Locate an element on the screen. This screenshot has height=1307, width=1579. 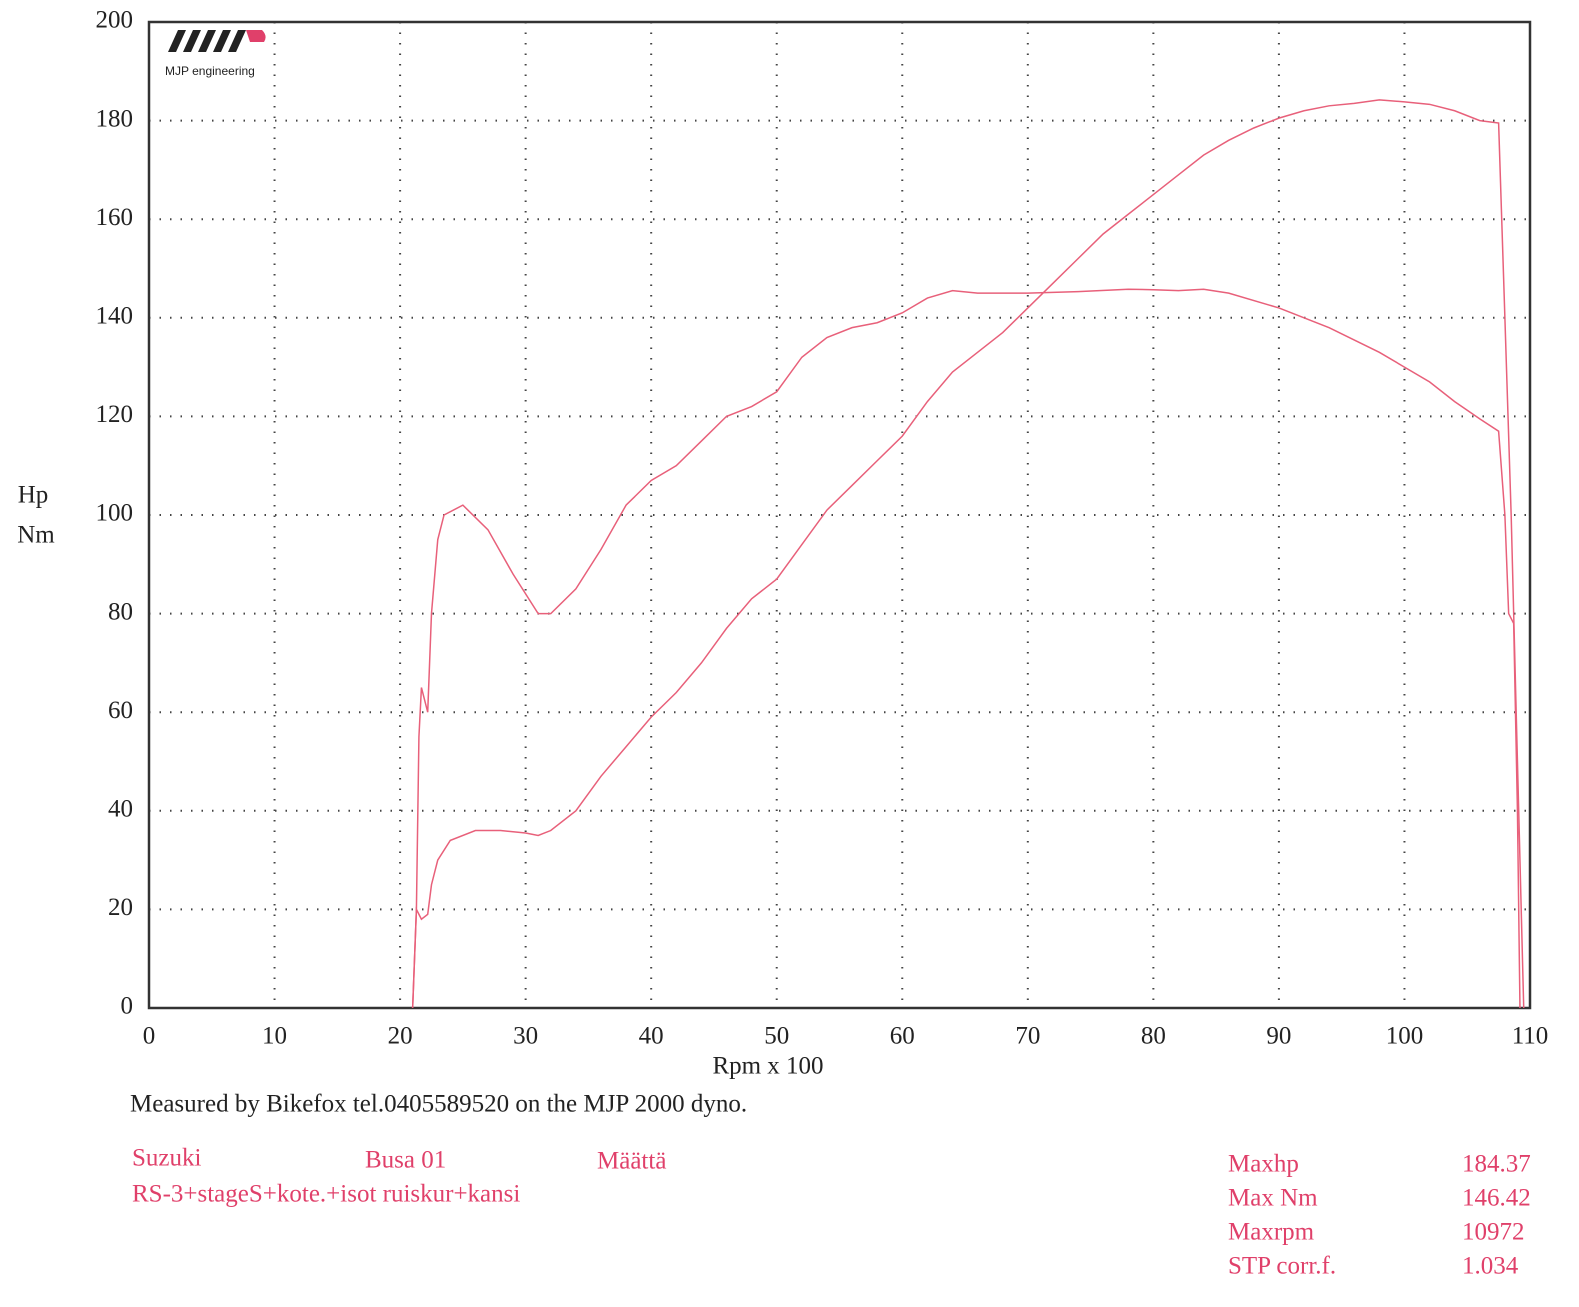
y-tick-label: 20 is located at coordinates (120, 907).